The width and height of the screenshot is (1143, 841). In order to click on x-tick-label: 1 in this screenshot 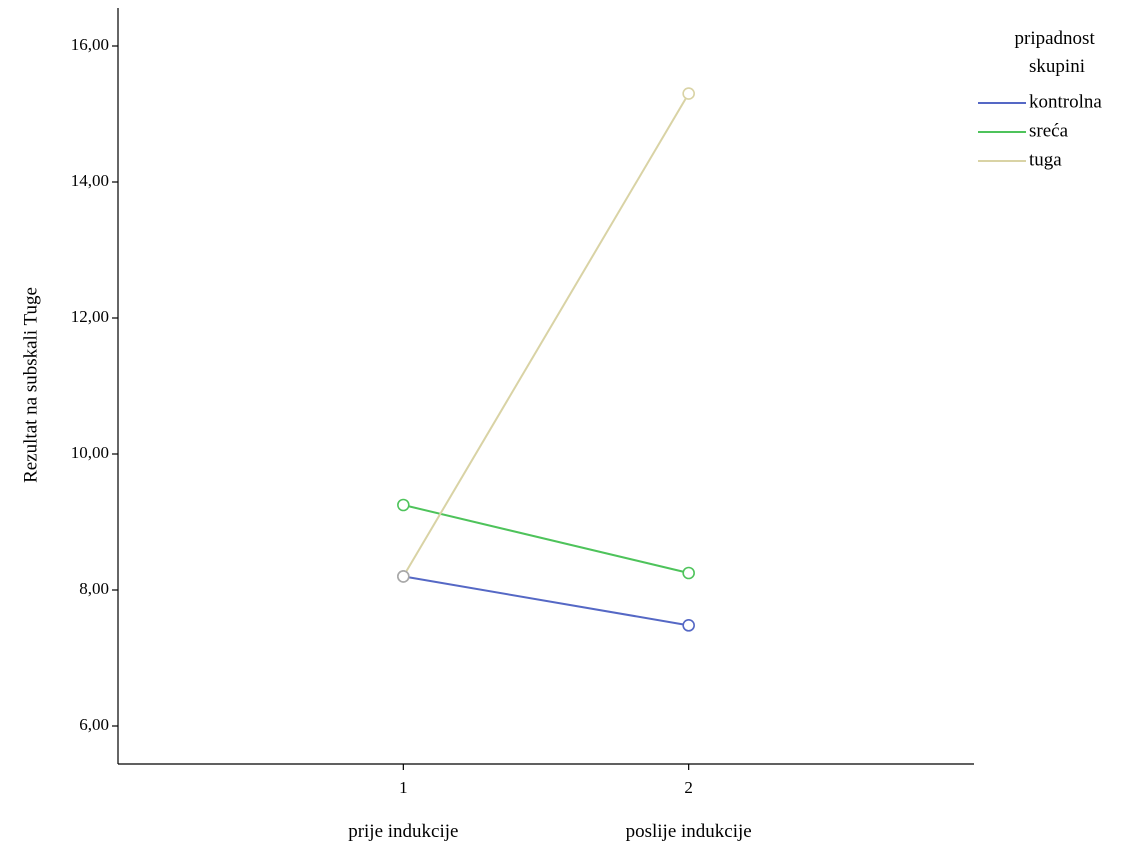, I will do `click(403, 787)`.